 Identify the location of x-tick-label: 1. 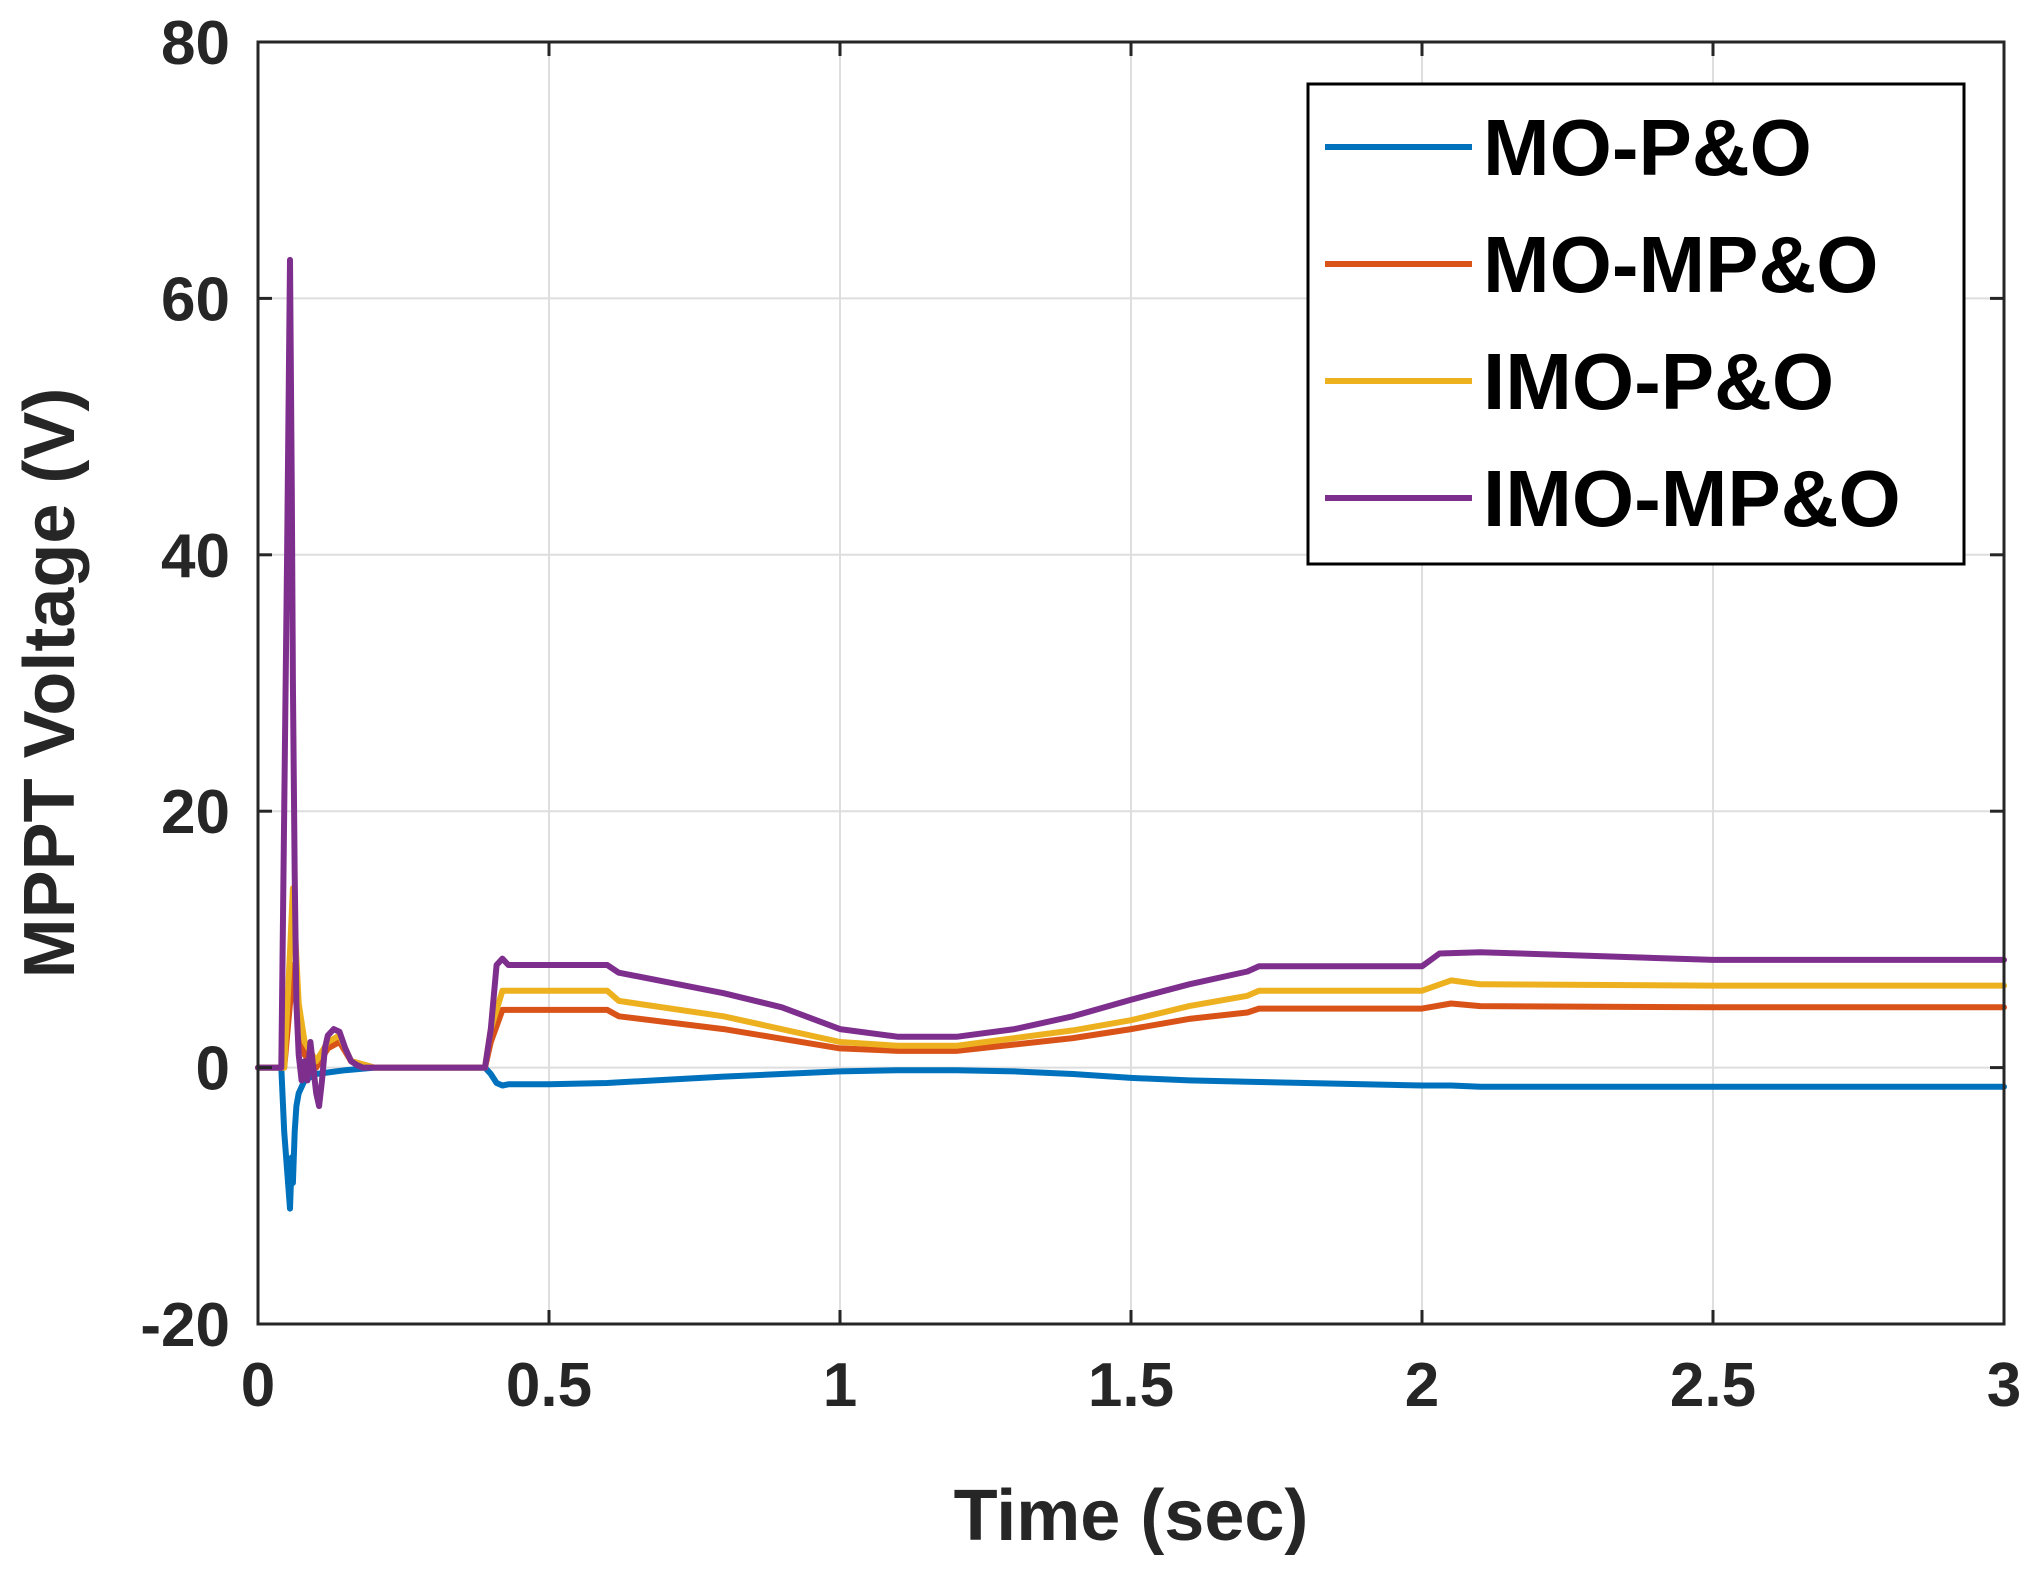
(840, 1385).